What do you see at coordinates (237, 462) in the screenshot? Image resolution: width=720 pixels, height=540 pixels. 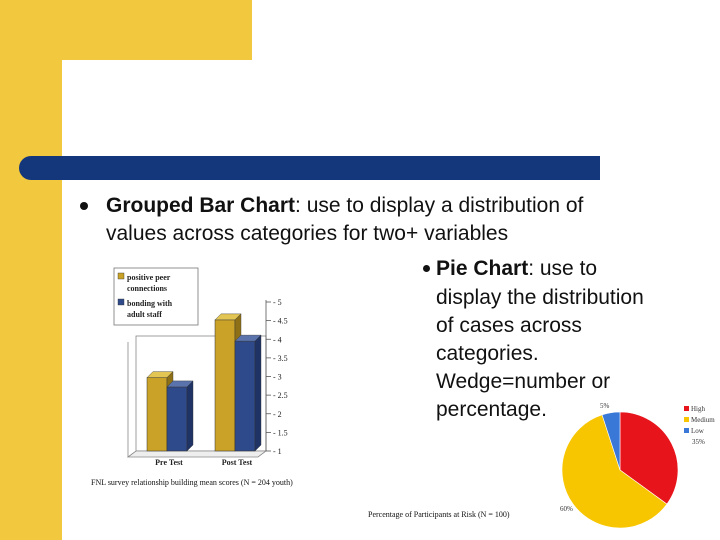 I see `category-label: Post Test` at bounding box center [237, 462].